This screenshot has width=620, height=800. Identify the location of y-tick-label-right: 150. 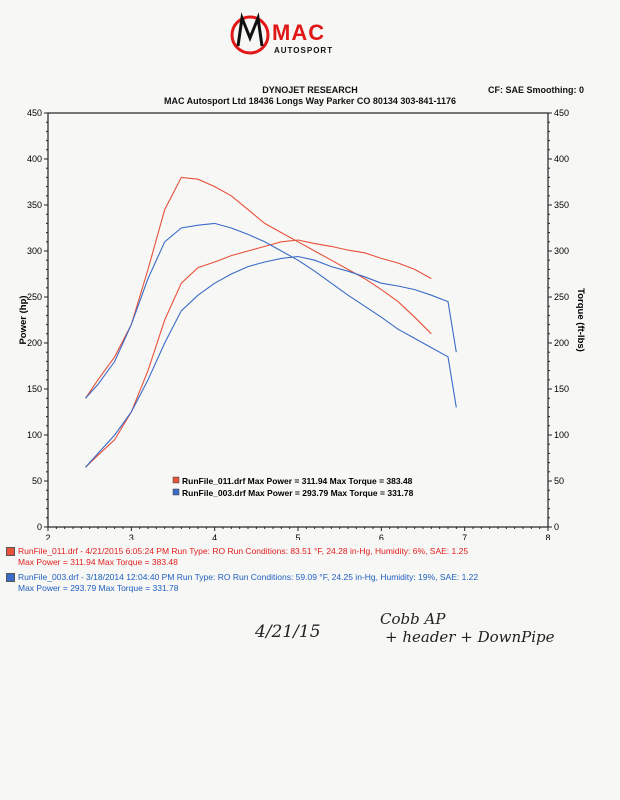
(561, 389).